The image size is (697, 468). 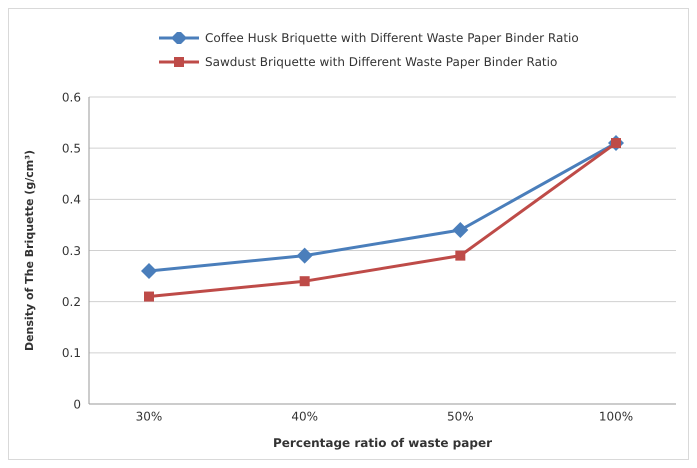 I want to click on y-tick-label: 0.5, so click(x=71, y=148).